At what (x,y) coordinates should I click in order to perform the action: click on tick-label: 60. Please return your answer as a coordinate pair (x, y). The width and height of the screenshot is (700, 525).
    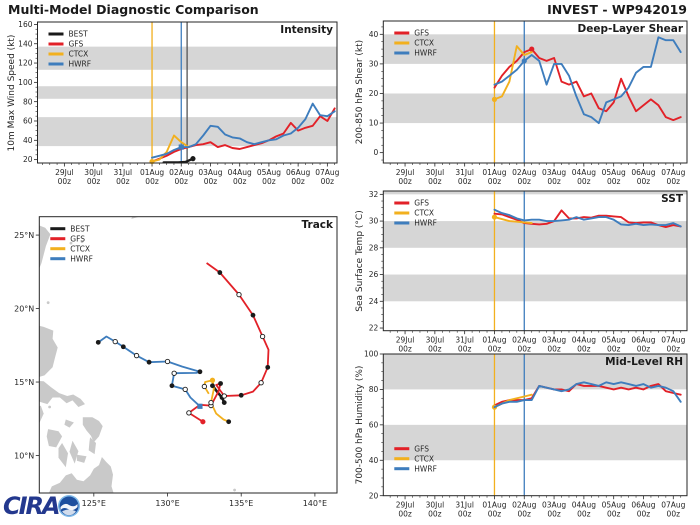
    Looking at the image, I should click on (28, 121).